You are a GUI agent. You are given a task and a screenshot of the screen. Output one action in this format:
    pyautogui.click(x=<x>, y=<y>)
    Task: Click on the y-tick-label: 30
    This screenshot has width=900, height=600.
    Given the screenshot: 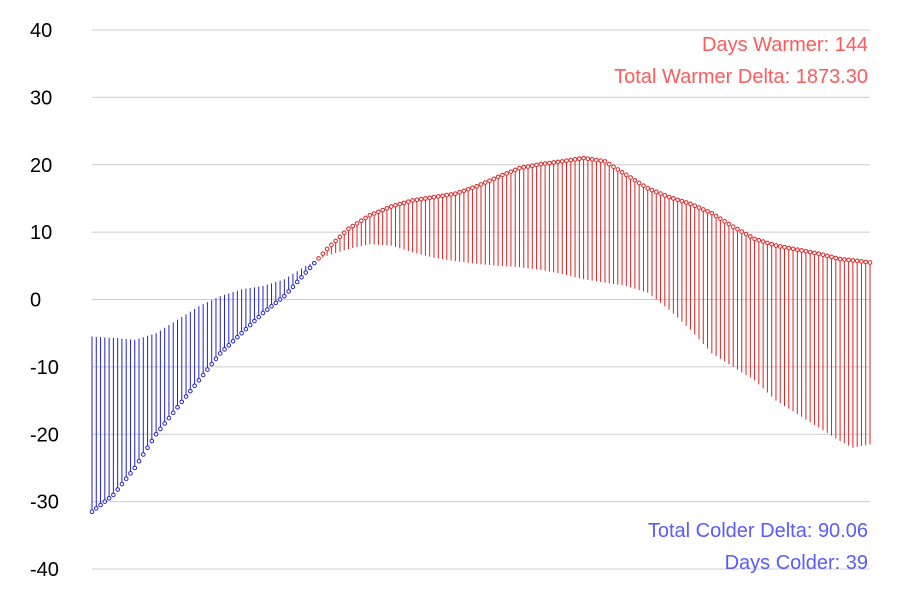 What is the action you would take?
    pyautogui.click(x=41, y=98)
    